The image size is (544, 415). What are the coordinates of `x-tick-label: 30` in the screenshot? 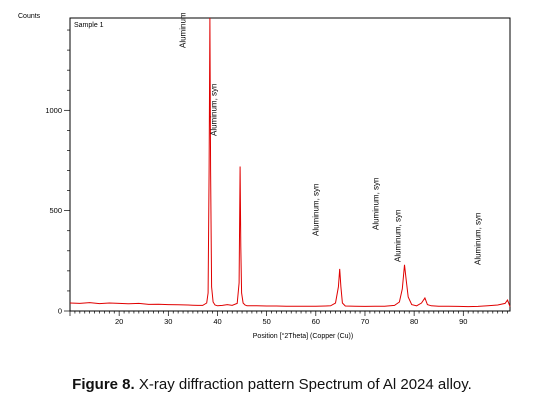 It's located at (168, 321).